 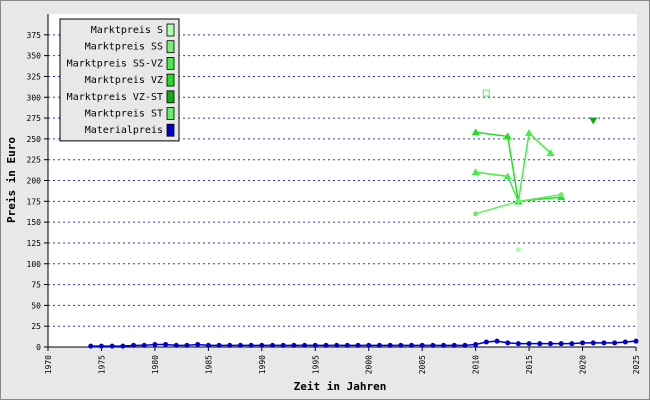 What do you see at coordinates (262, 364) in the screenshot?
I see `x-tick-label: 1990` at bounding box center [262, 364].